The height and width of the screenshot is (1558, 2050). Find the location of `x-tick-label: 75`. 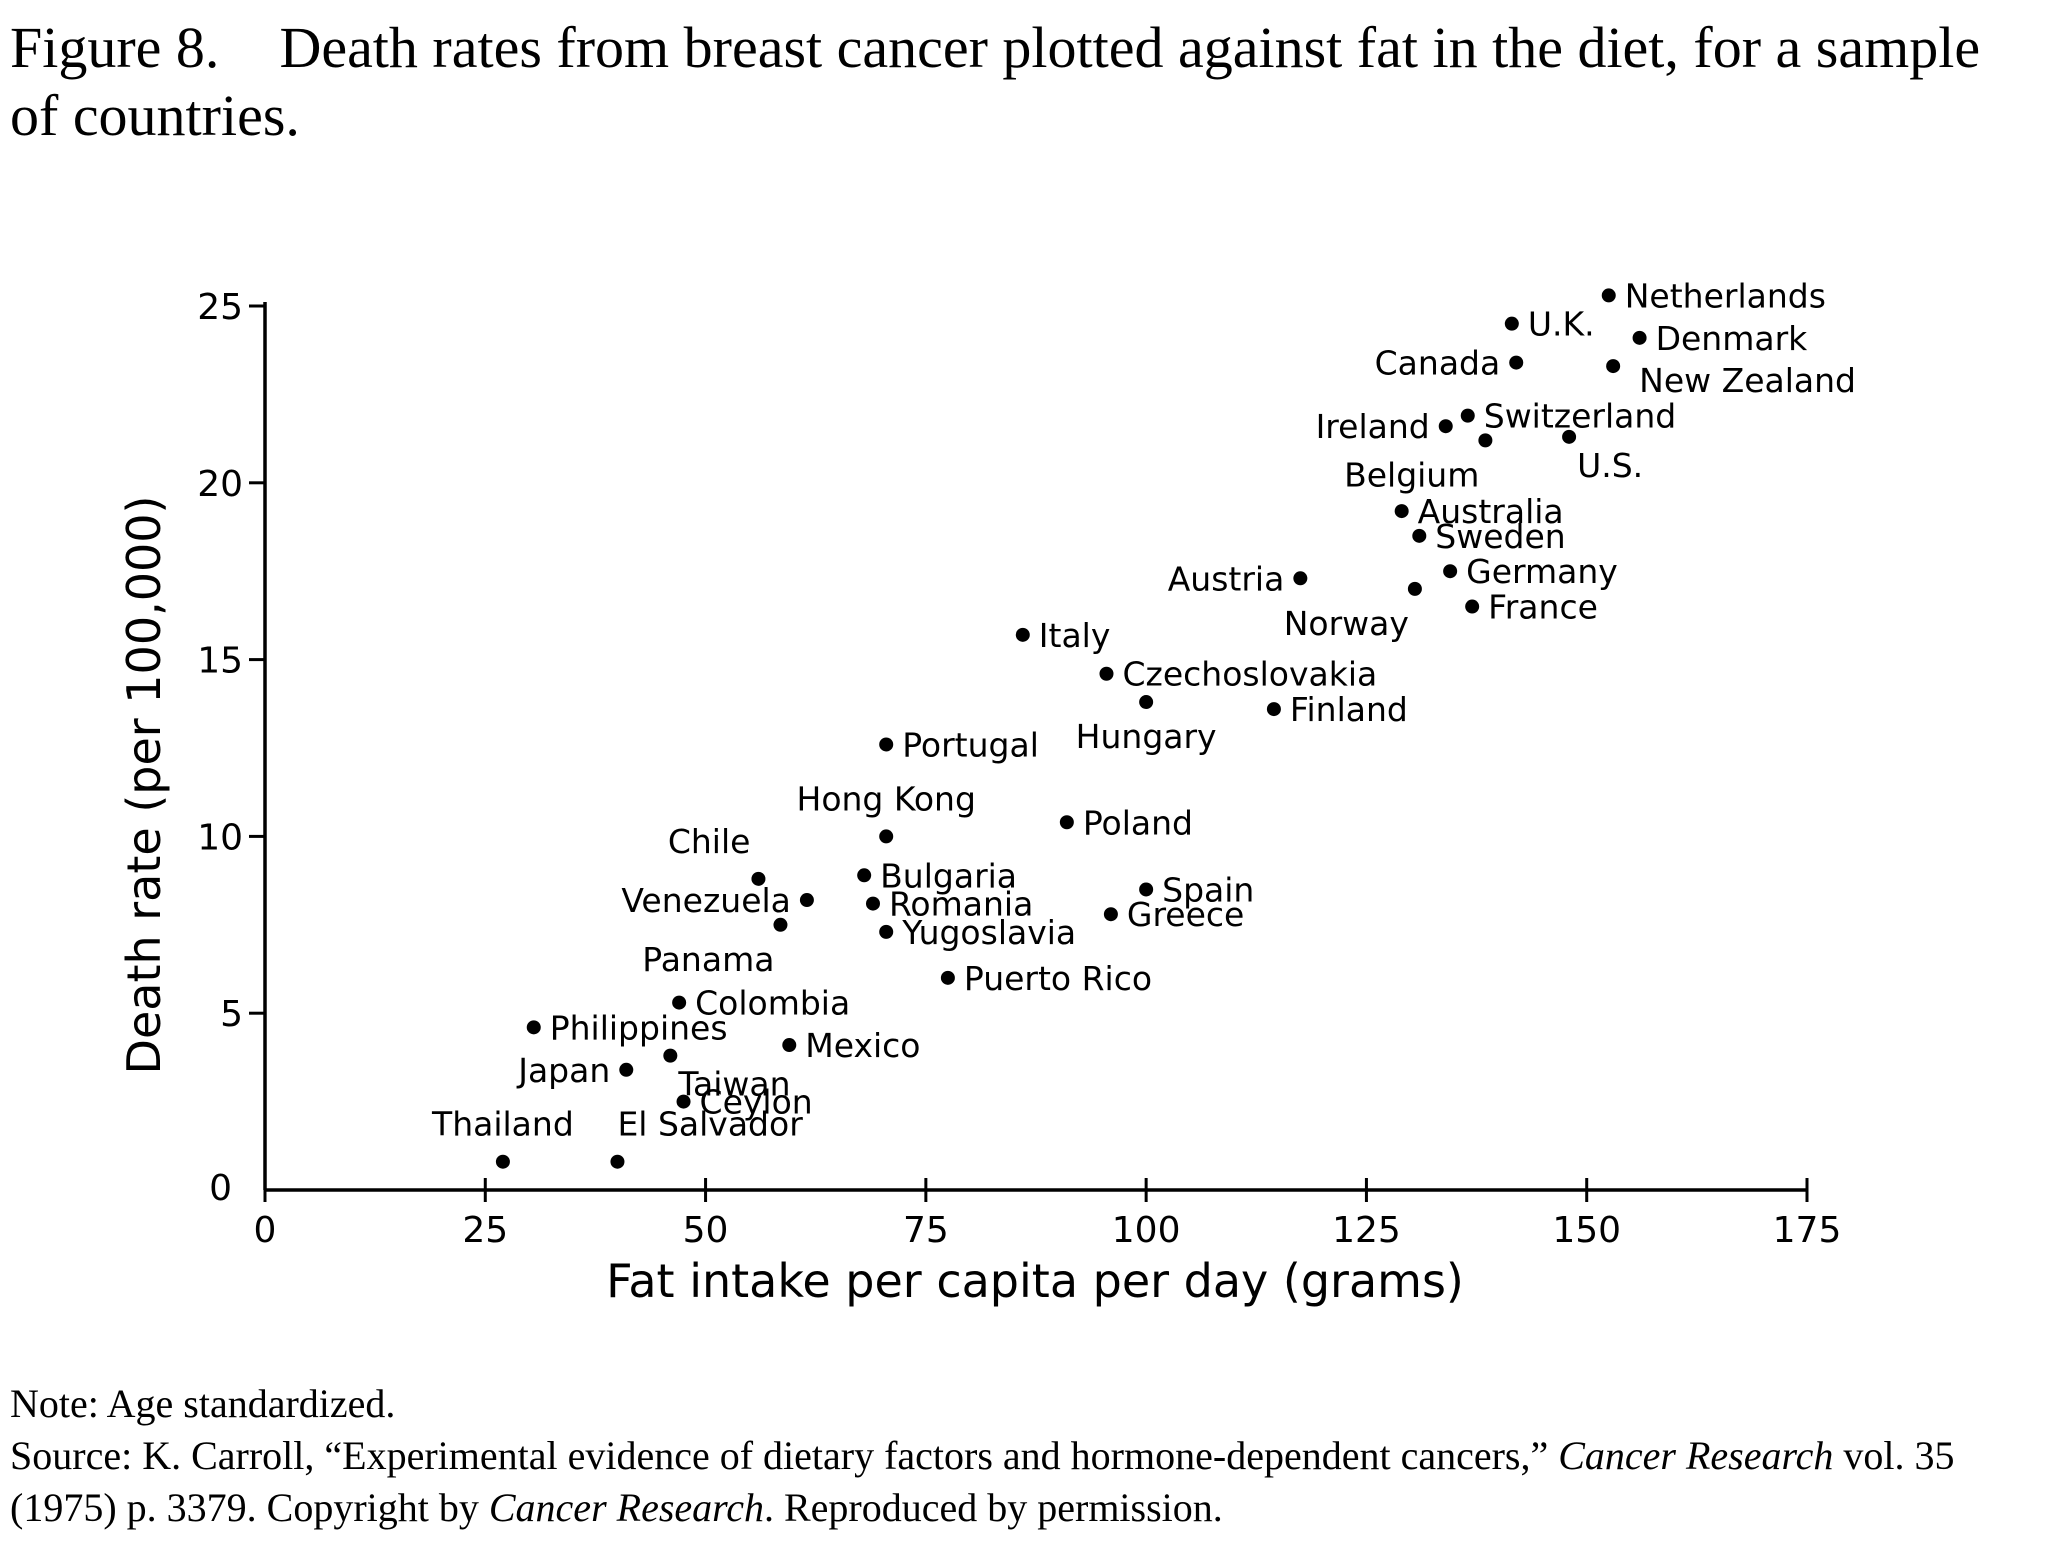

x-tick-label: 75 is located at coordinates (926, 1230).